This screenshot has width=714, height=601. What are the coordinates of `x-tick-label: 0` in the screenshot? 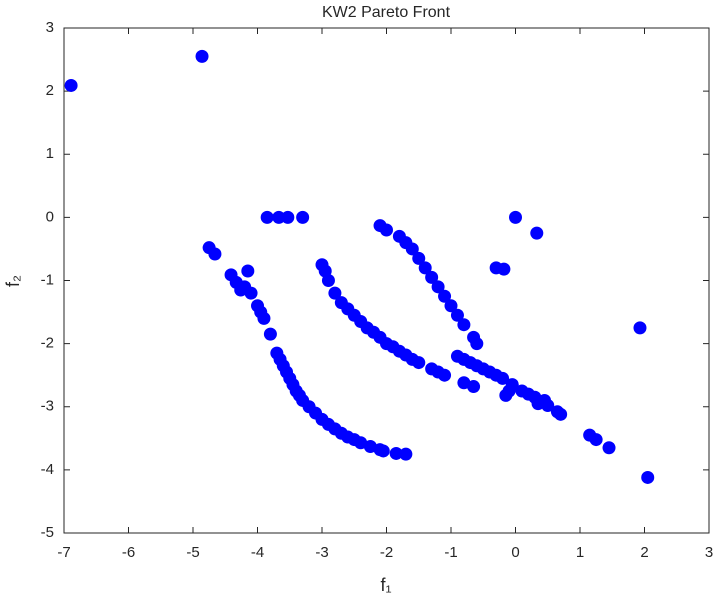 It's located at (515, 552).